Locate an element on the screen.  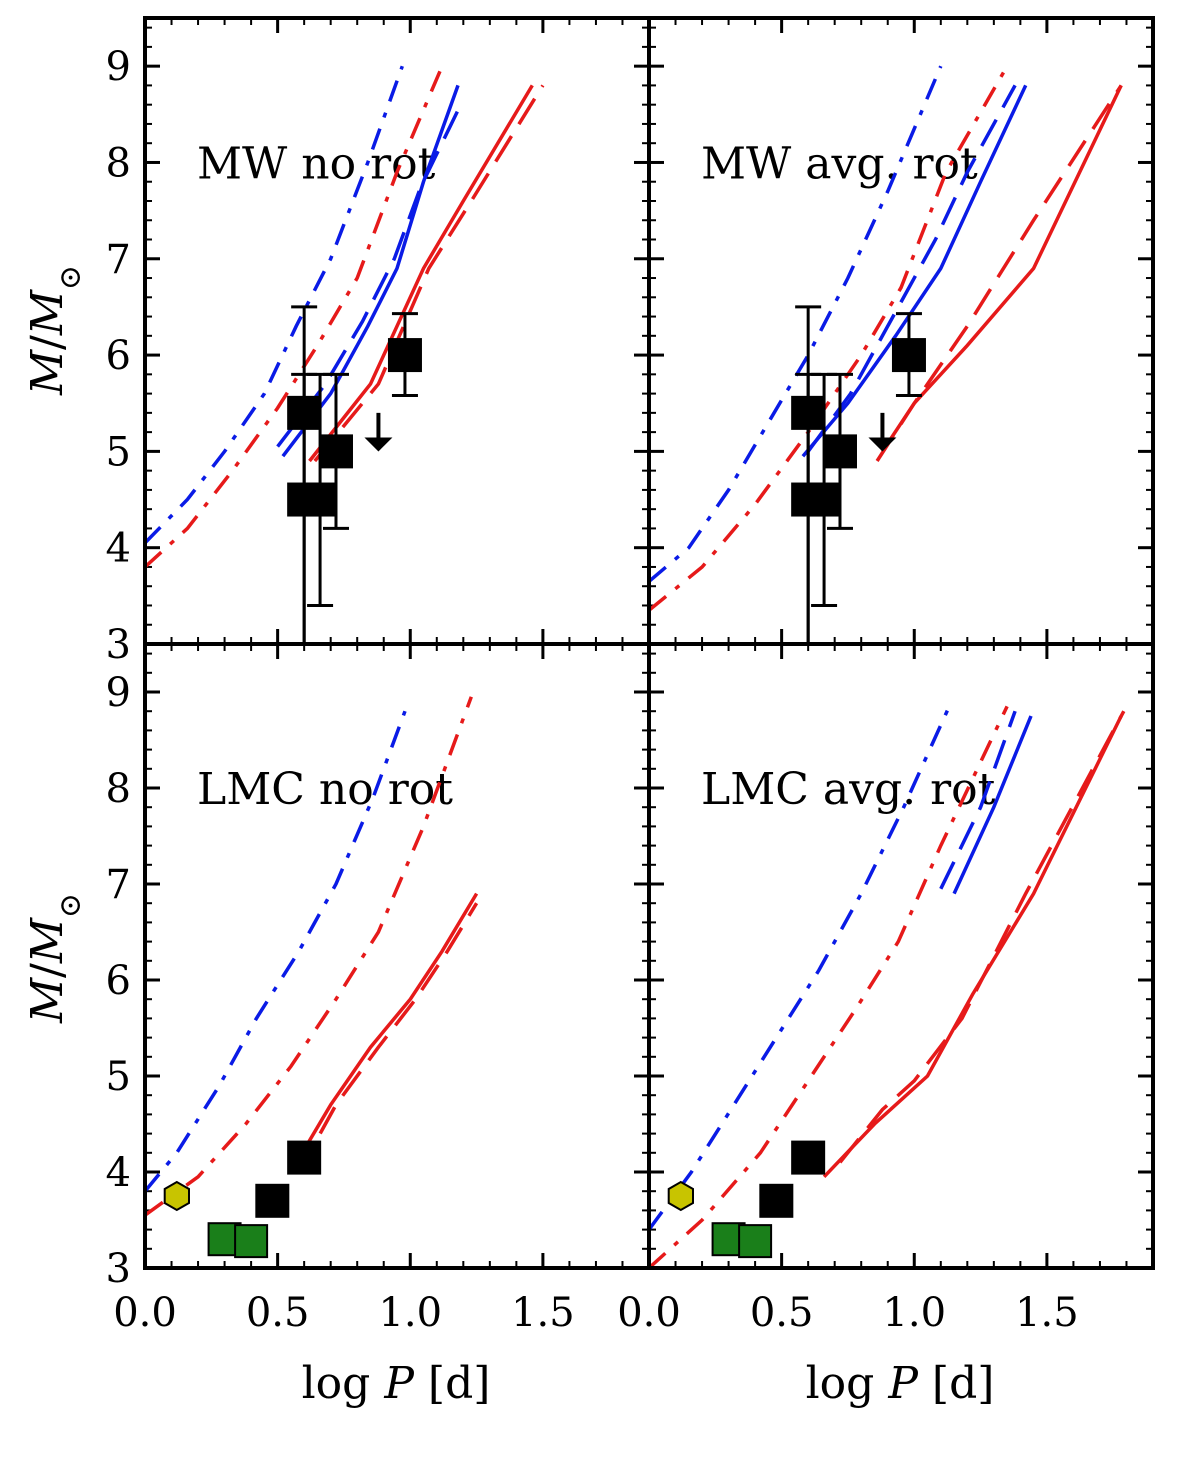
xlabel-right: log P [d] is located at coordinates (900, 1383).